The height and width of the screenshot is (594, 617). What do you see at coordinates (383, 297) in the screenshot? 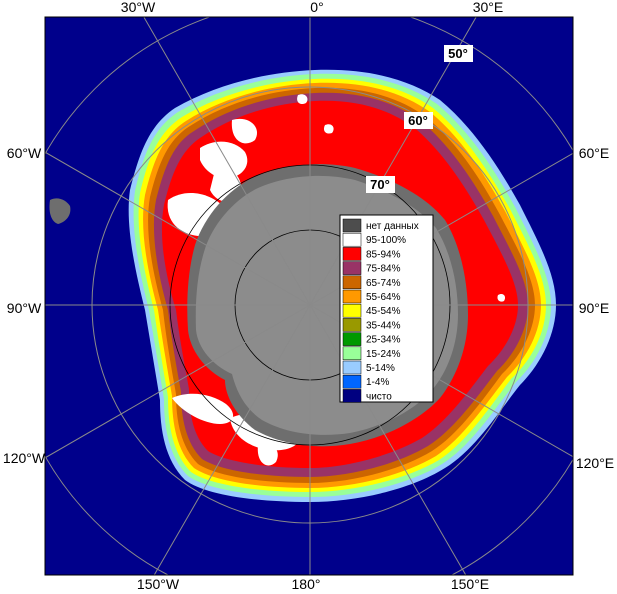
I see `legend-label: 55-64%` at bounding box center [383, 297].